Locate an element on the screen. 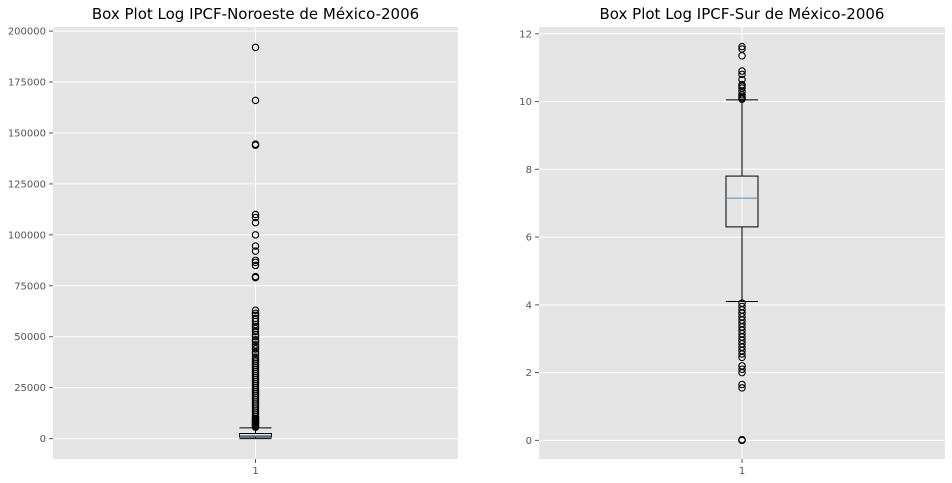 This screenshot has width=952, height=483. y-tick-label: 50000 is located at coordinates (30, 337).